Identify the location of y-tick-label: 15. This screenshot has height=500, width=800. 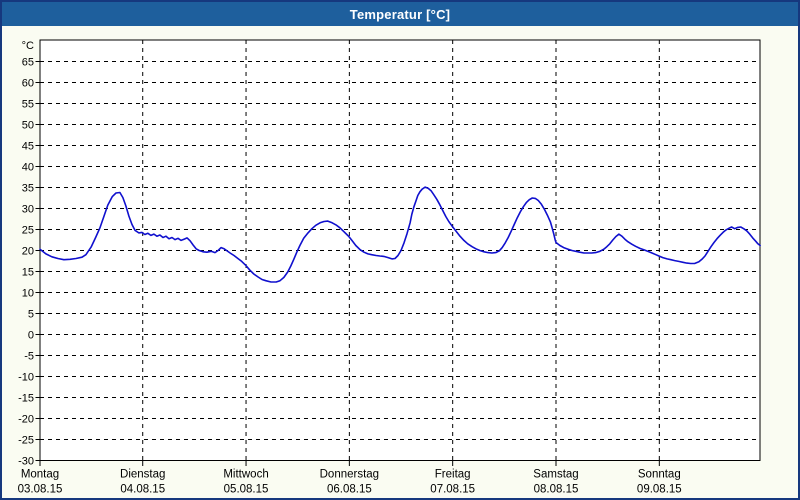
(28, 273).